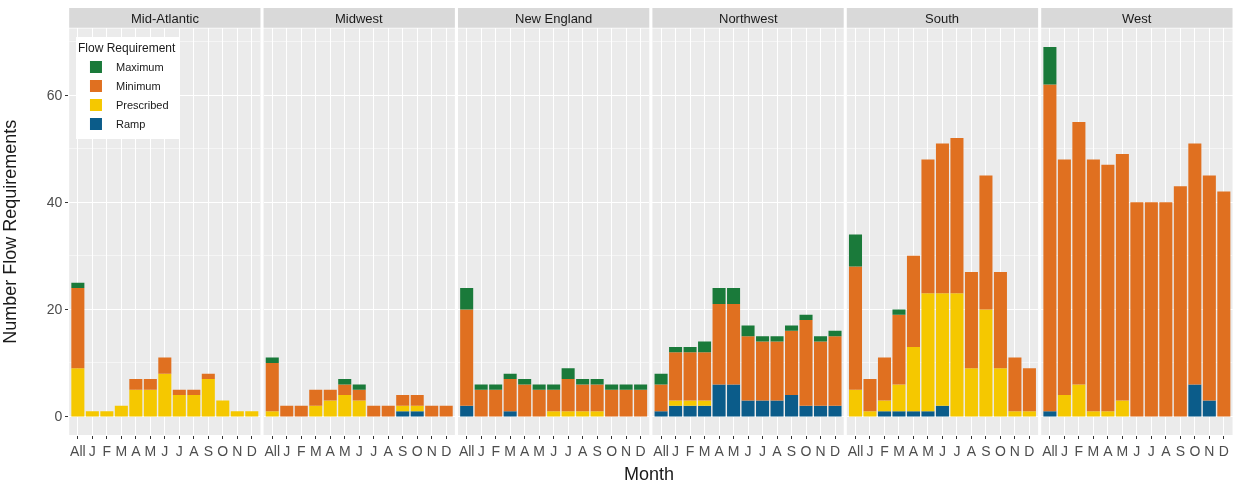 This screenshot has height=487, width=1235. What do you see at coordinates (58, 416) in the screenshot?
I see `y-tick-label: 0` at bounding box center [58, 416].